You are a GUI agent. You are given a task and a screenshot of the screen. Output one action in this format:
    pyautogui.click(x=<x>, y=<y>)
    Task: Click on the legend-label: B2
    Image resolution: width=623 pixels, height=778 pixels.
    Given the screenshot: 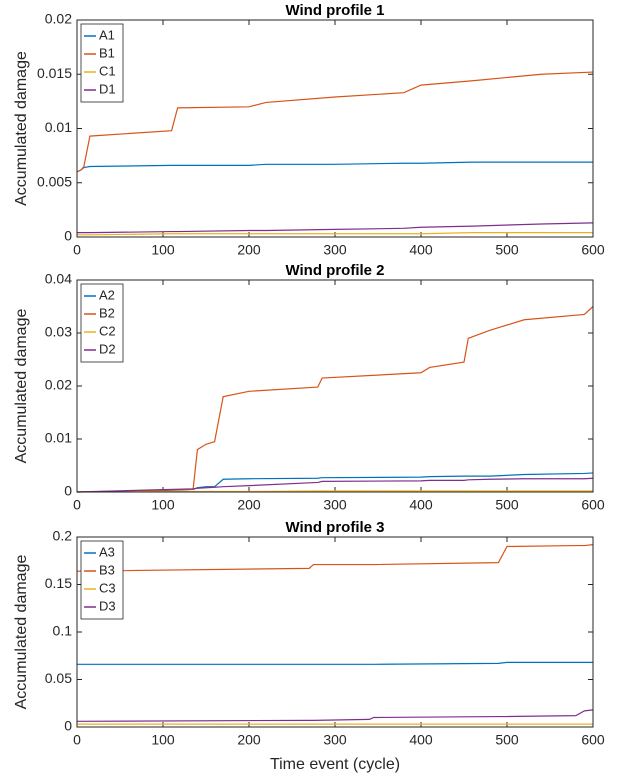 What is the action you would take?
    pyautogui.click(x=107, y=312)
    